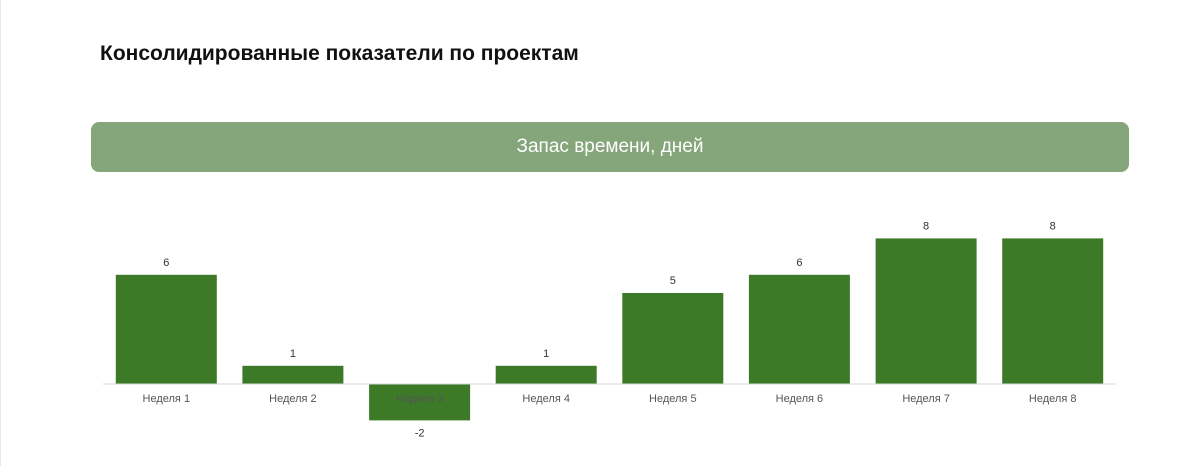  I want to click on chart-title: Запас времени, дней, so click(610, 146).